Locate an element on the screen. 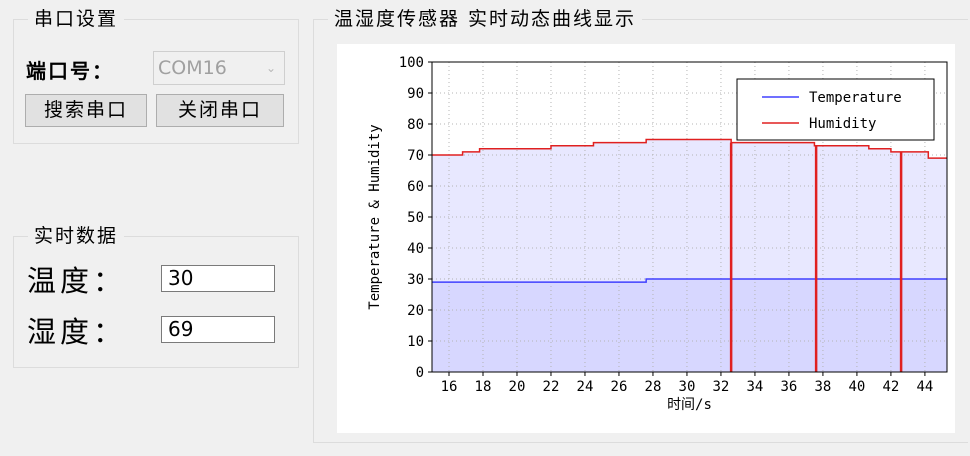  x-tick-label: 20 is located at coordinates (517, 387).